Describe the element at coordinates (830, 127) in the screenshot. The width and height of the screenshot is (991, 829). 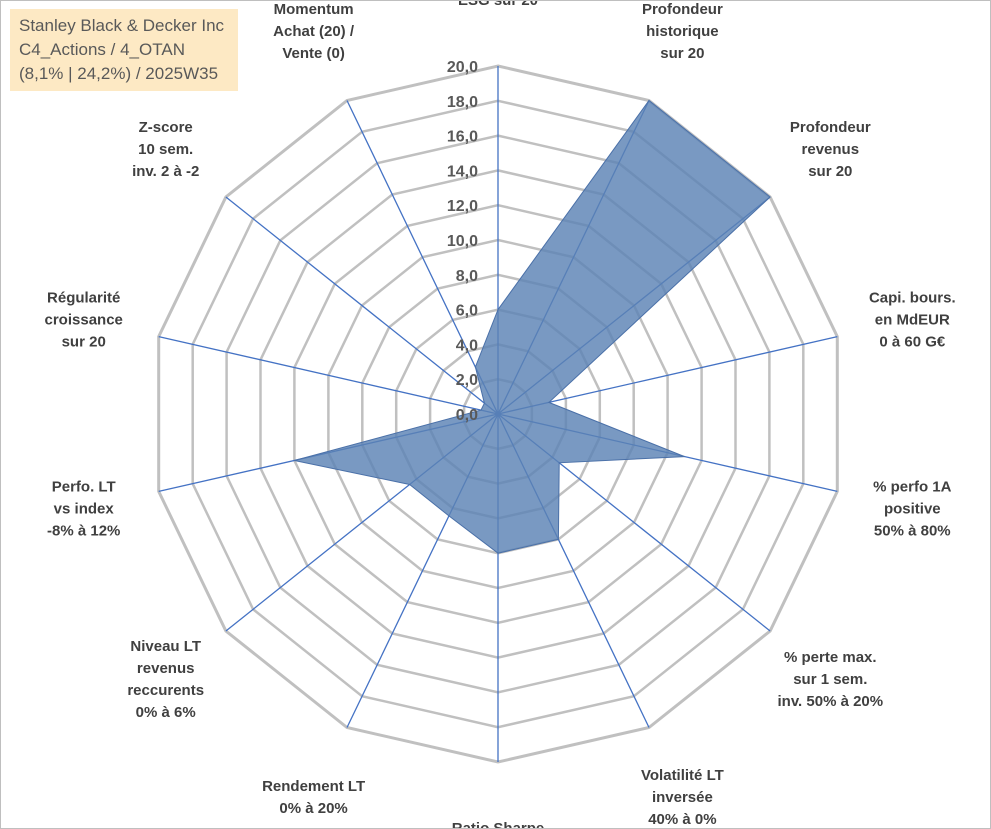
I see `axis-label-2-line-0: Profondeur` at that location.